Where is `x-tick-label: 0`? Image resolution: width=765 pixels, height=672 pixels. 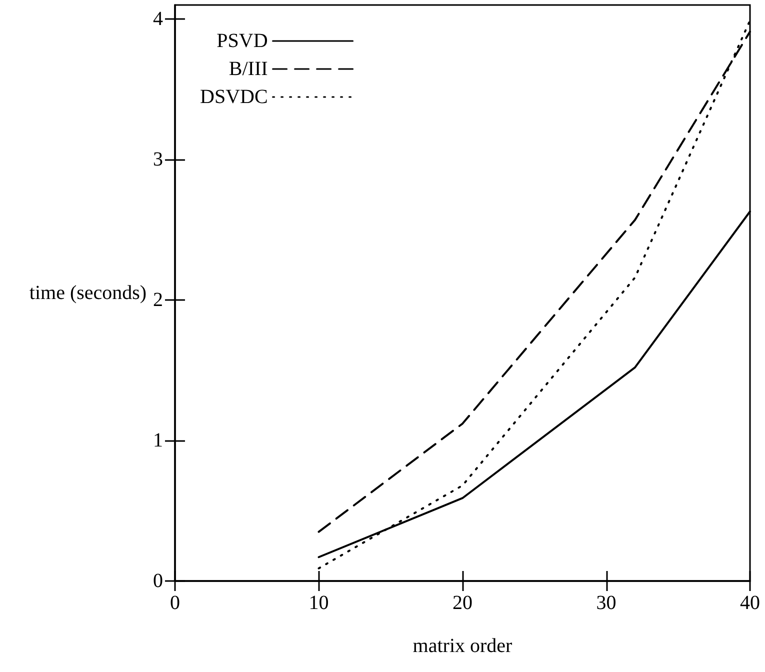 x-tick-label: 0 is located at coordinates (175, 603).